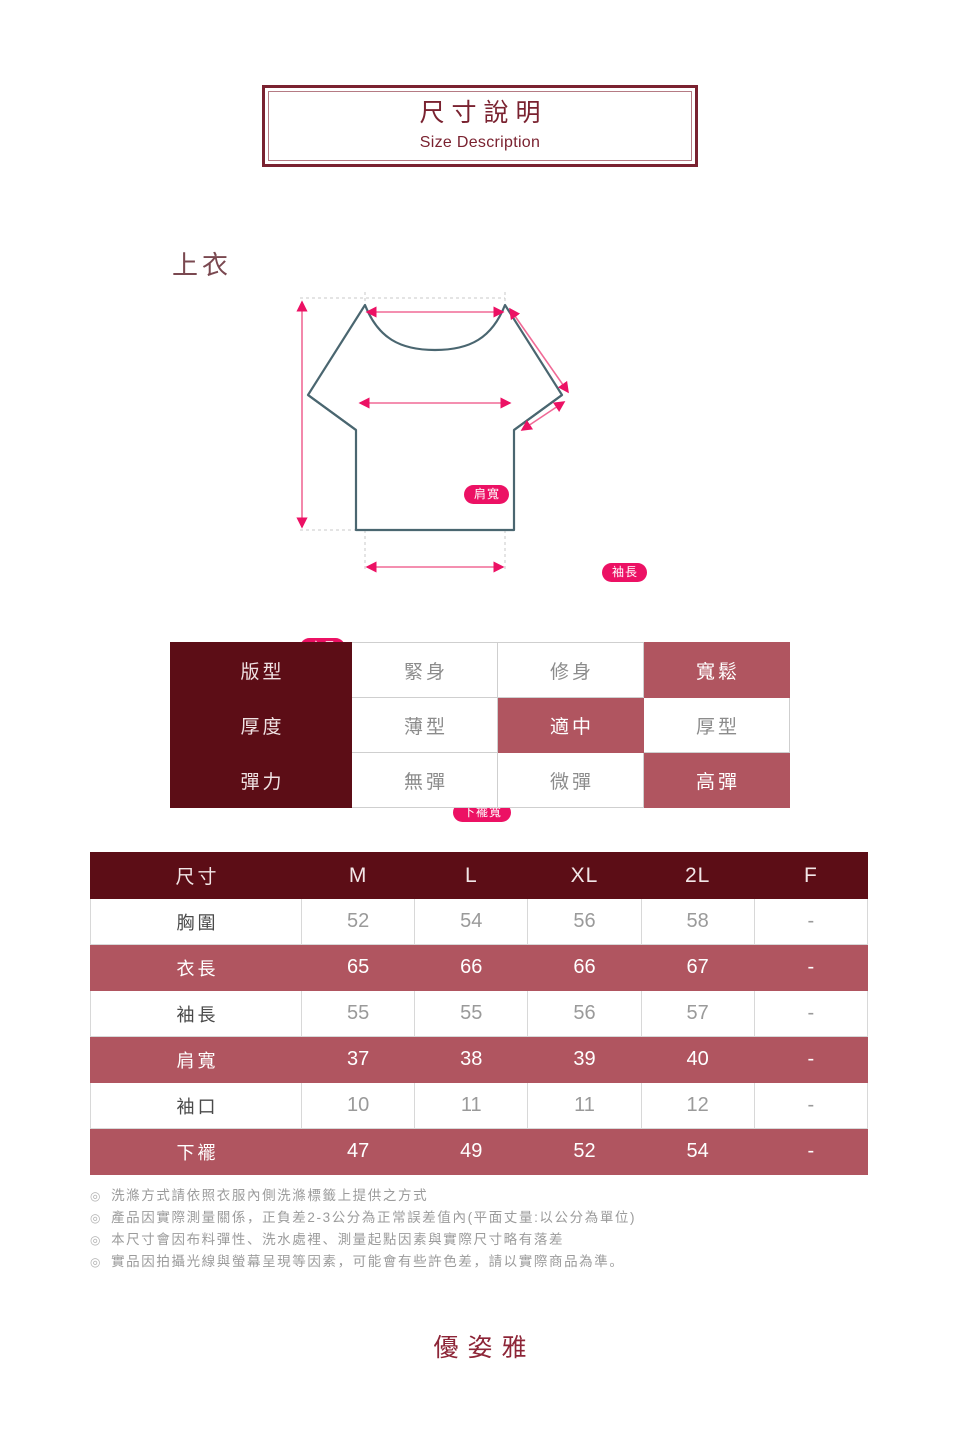 Image resolution: width=960 pixels, height=1430 pixels. What do you see at coordinates (358, 875) in the screenshot?
I see `size-column-header: M` at bounding box center [358, 875].